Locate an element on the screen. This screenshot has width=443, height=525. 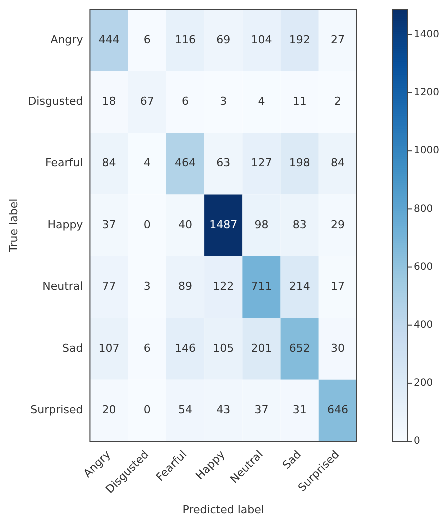
data-label: 40 is located at coordinates (185, 225).